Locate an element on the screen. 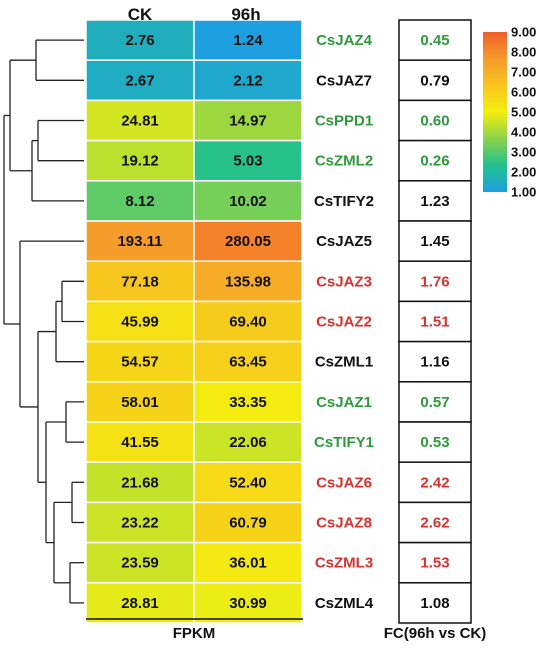  fold-change-value: 1.23 is located at coordinates (434, 201).